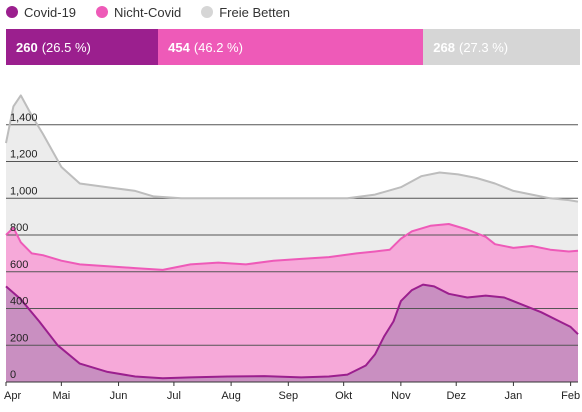 Image resolution: width=582 pixels, height=412 pixels. I want to click on y-tick-label-600: 600, so click(19, 265).